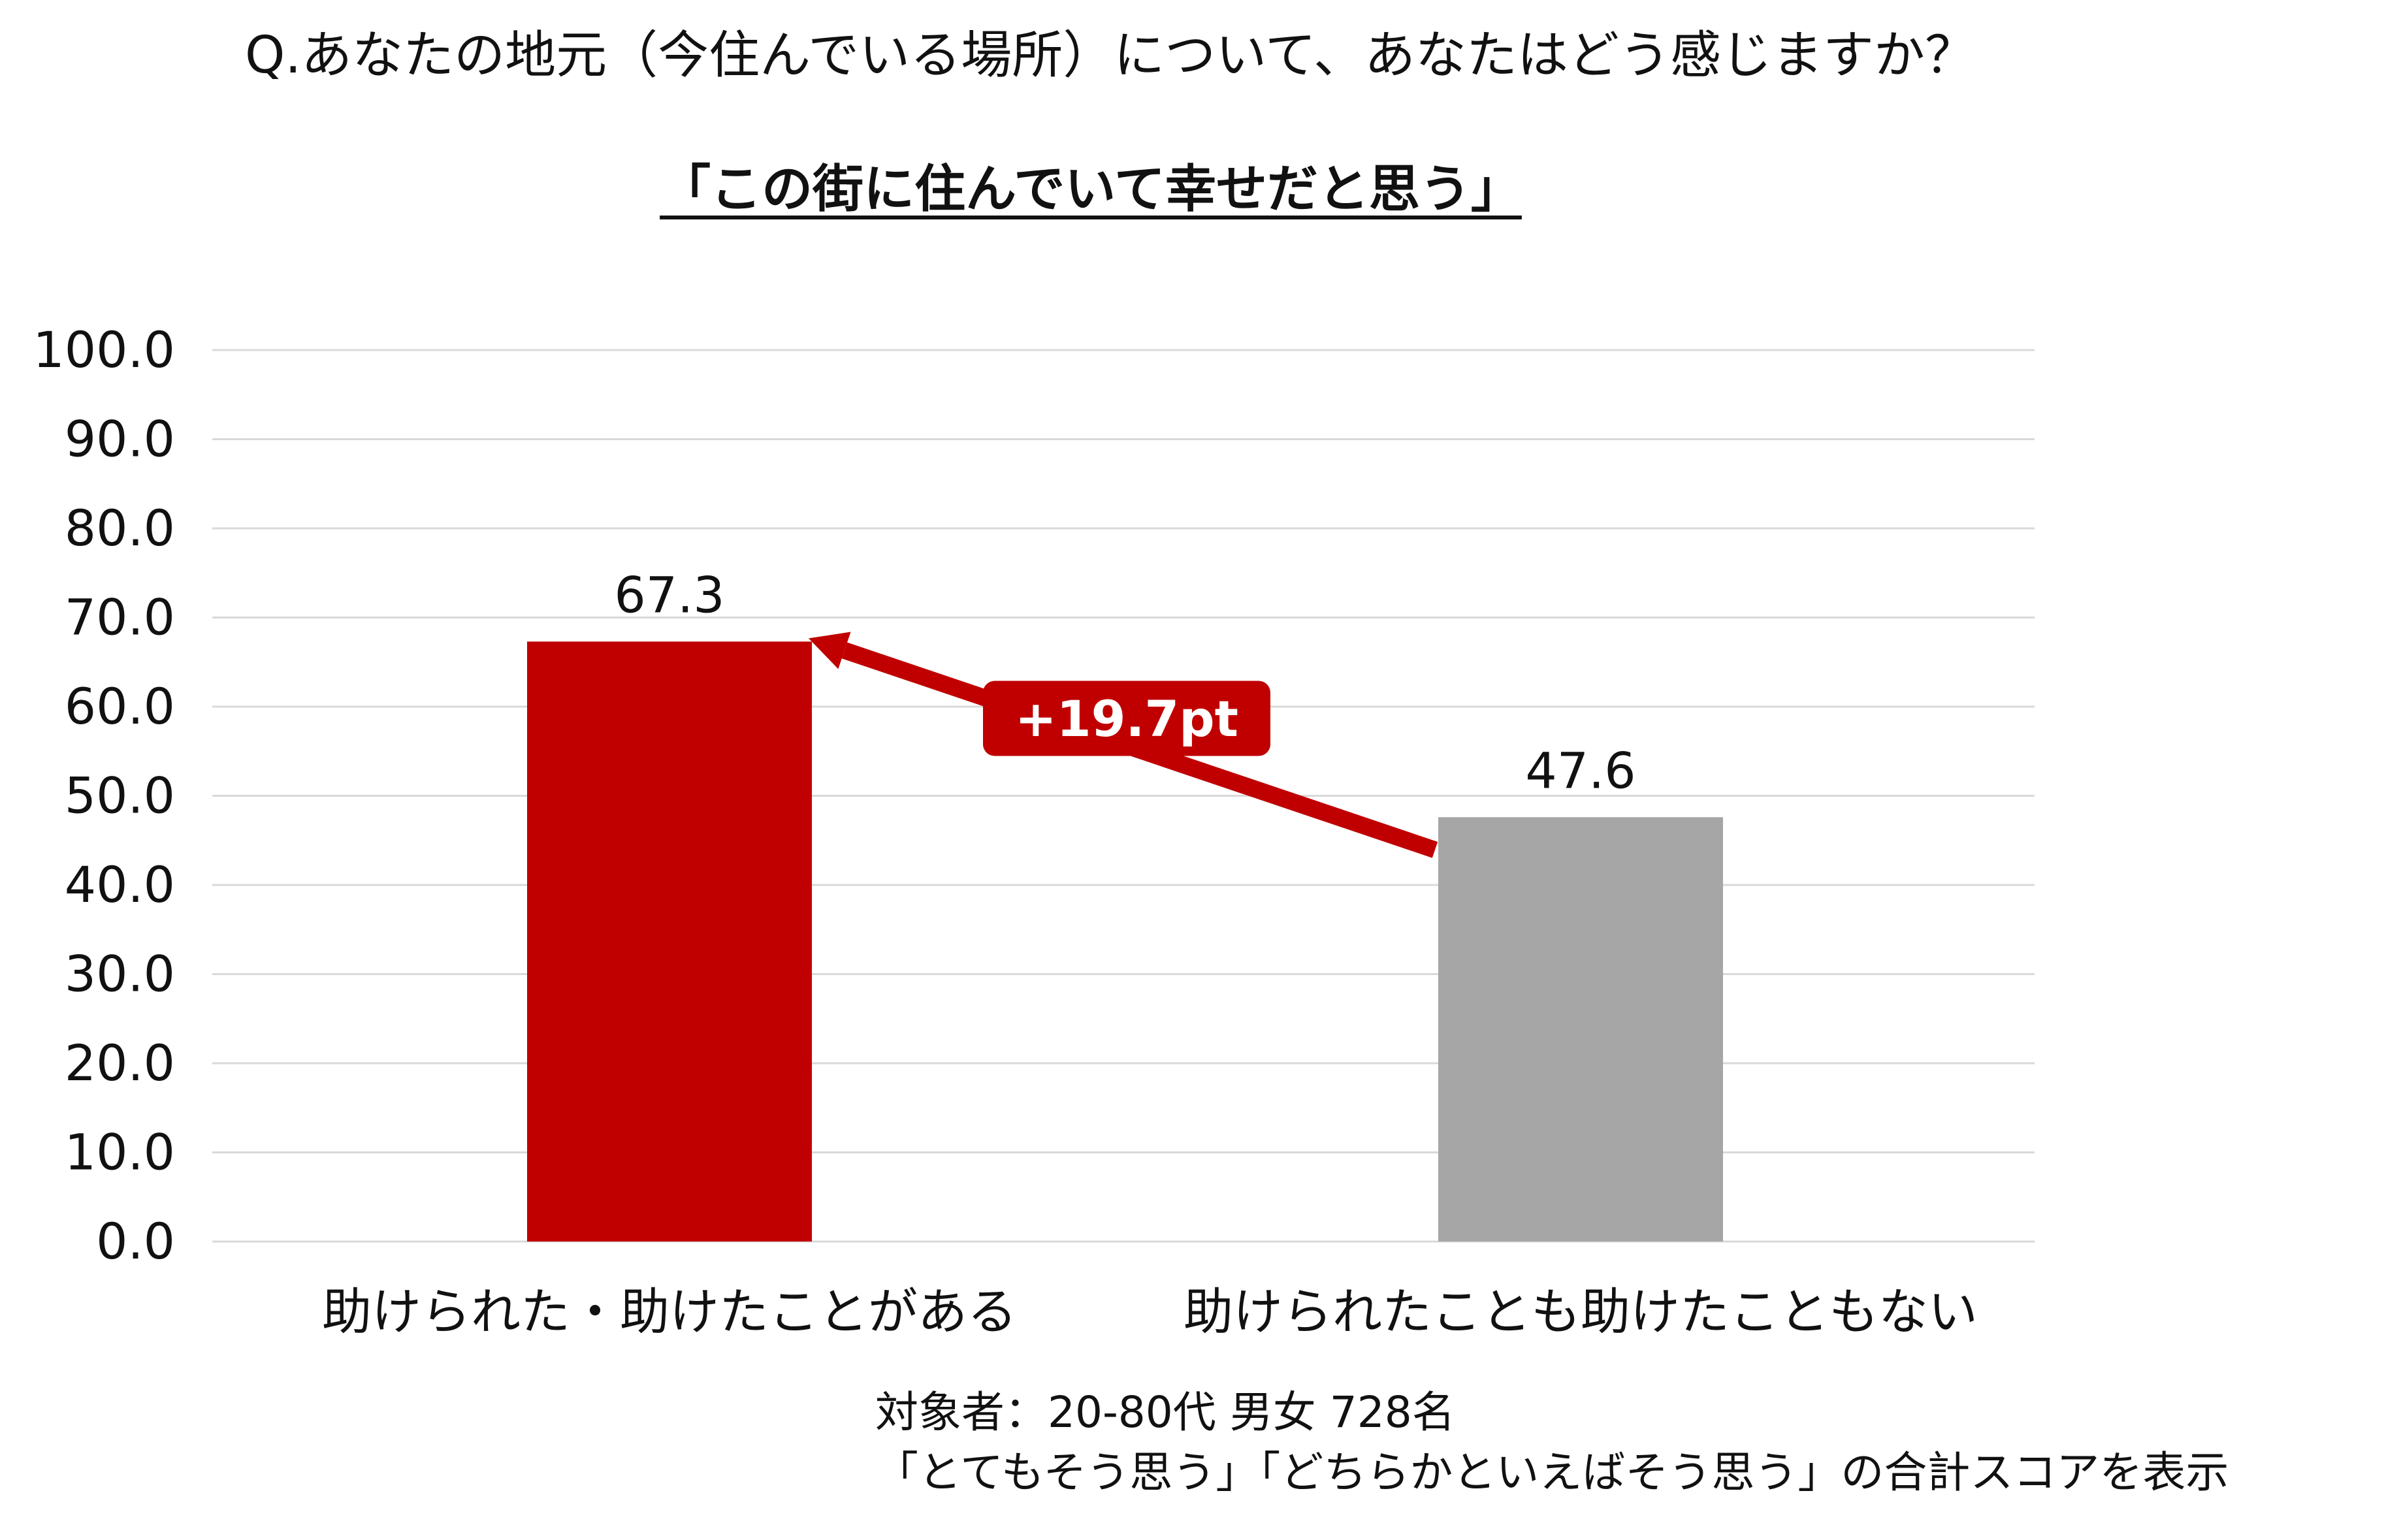 Image resolution: width=2384 pixels, height=1540 pixels. I want to click on question-title: Q.あなたの地元（今住んでいる場所）について、あなたはどう感じますか？, so click(1110, 55).